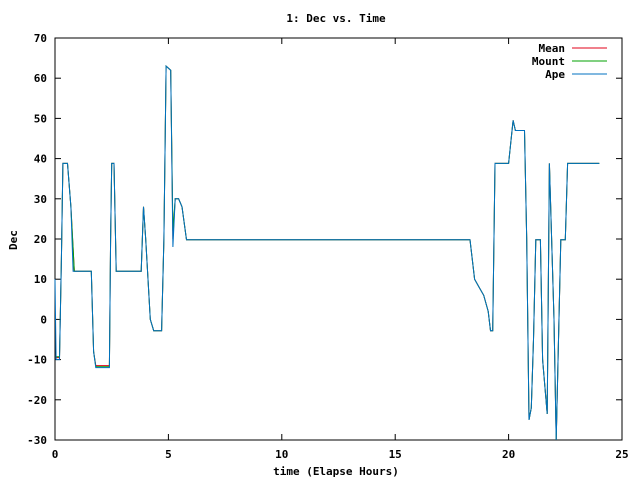 The height and width of the screenshot is (480, 640). I want to click on y-axis-label: Dec, so click(13, 240).